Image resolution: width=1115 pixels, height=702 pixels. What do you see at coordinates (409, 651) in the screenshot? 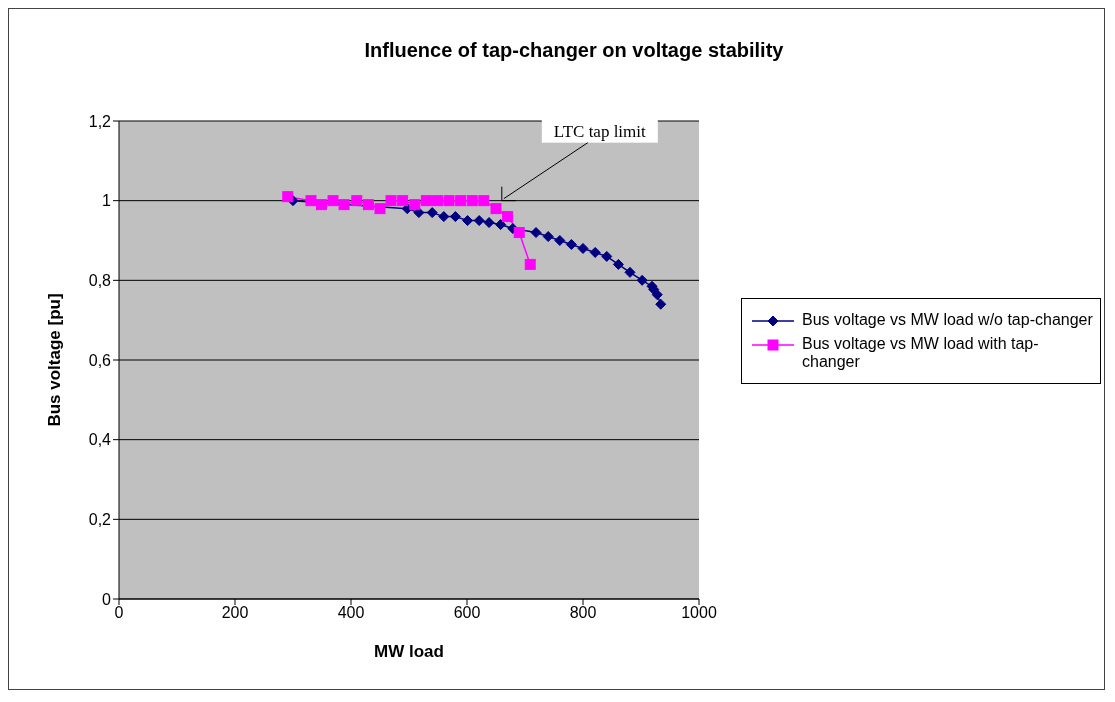
I see `x-axis-title: MW load` at bounding box center [409, 651].